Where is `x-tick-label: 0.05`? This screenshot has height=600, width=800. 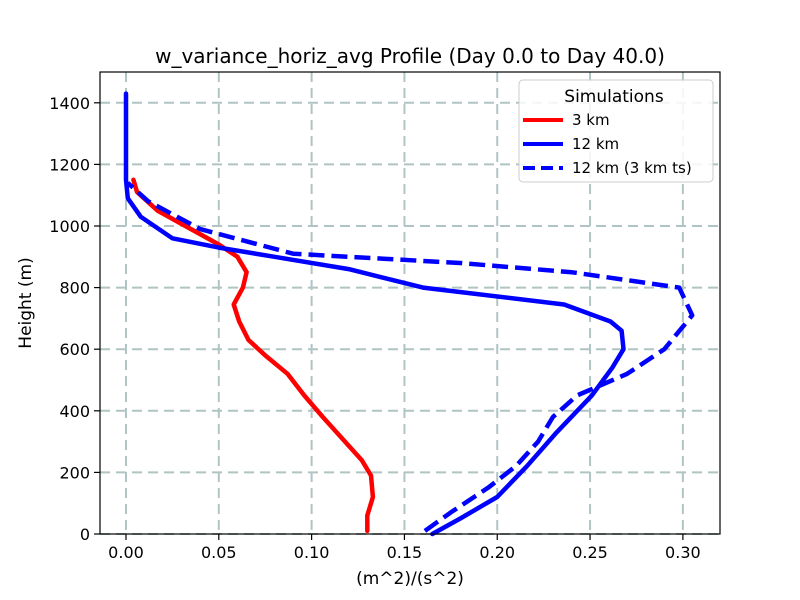 x-tick-label: 0.05 is located at coordinates (219, 552).